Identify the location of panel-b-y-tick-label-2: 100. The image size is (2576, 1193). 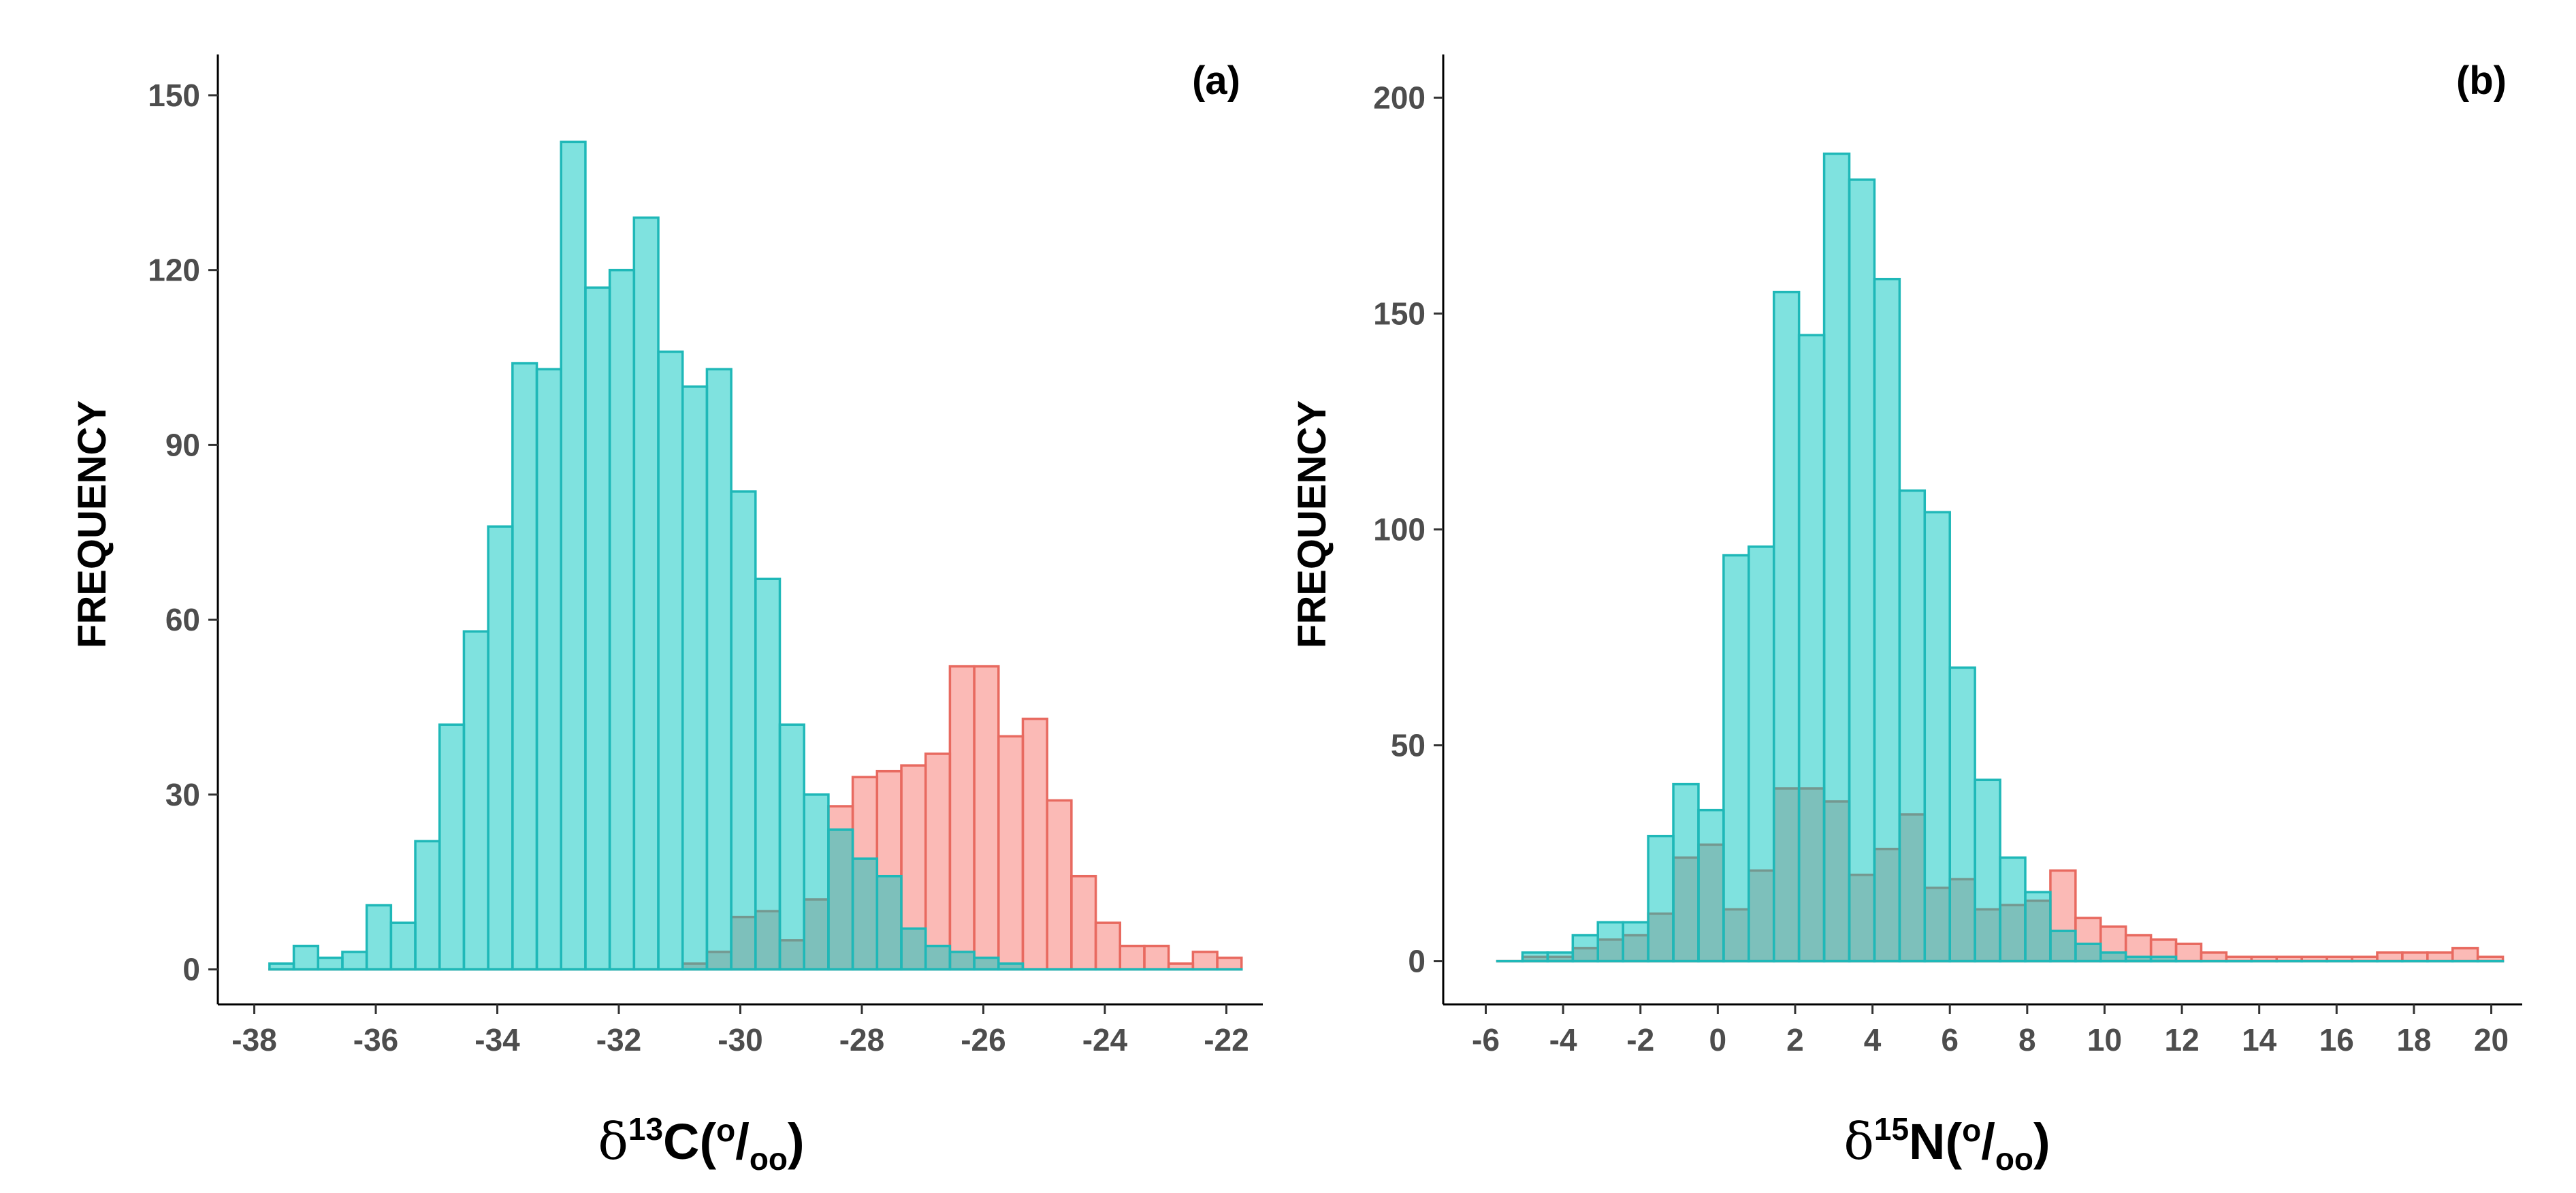
(1400, 529).